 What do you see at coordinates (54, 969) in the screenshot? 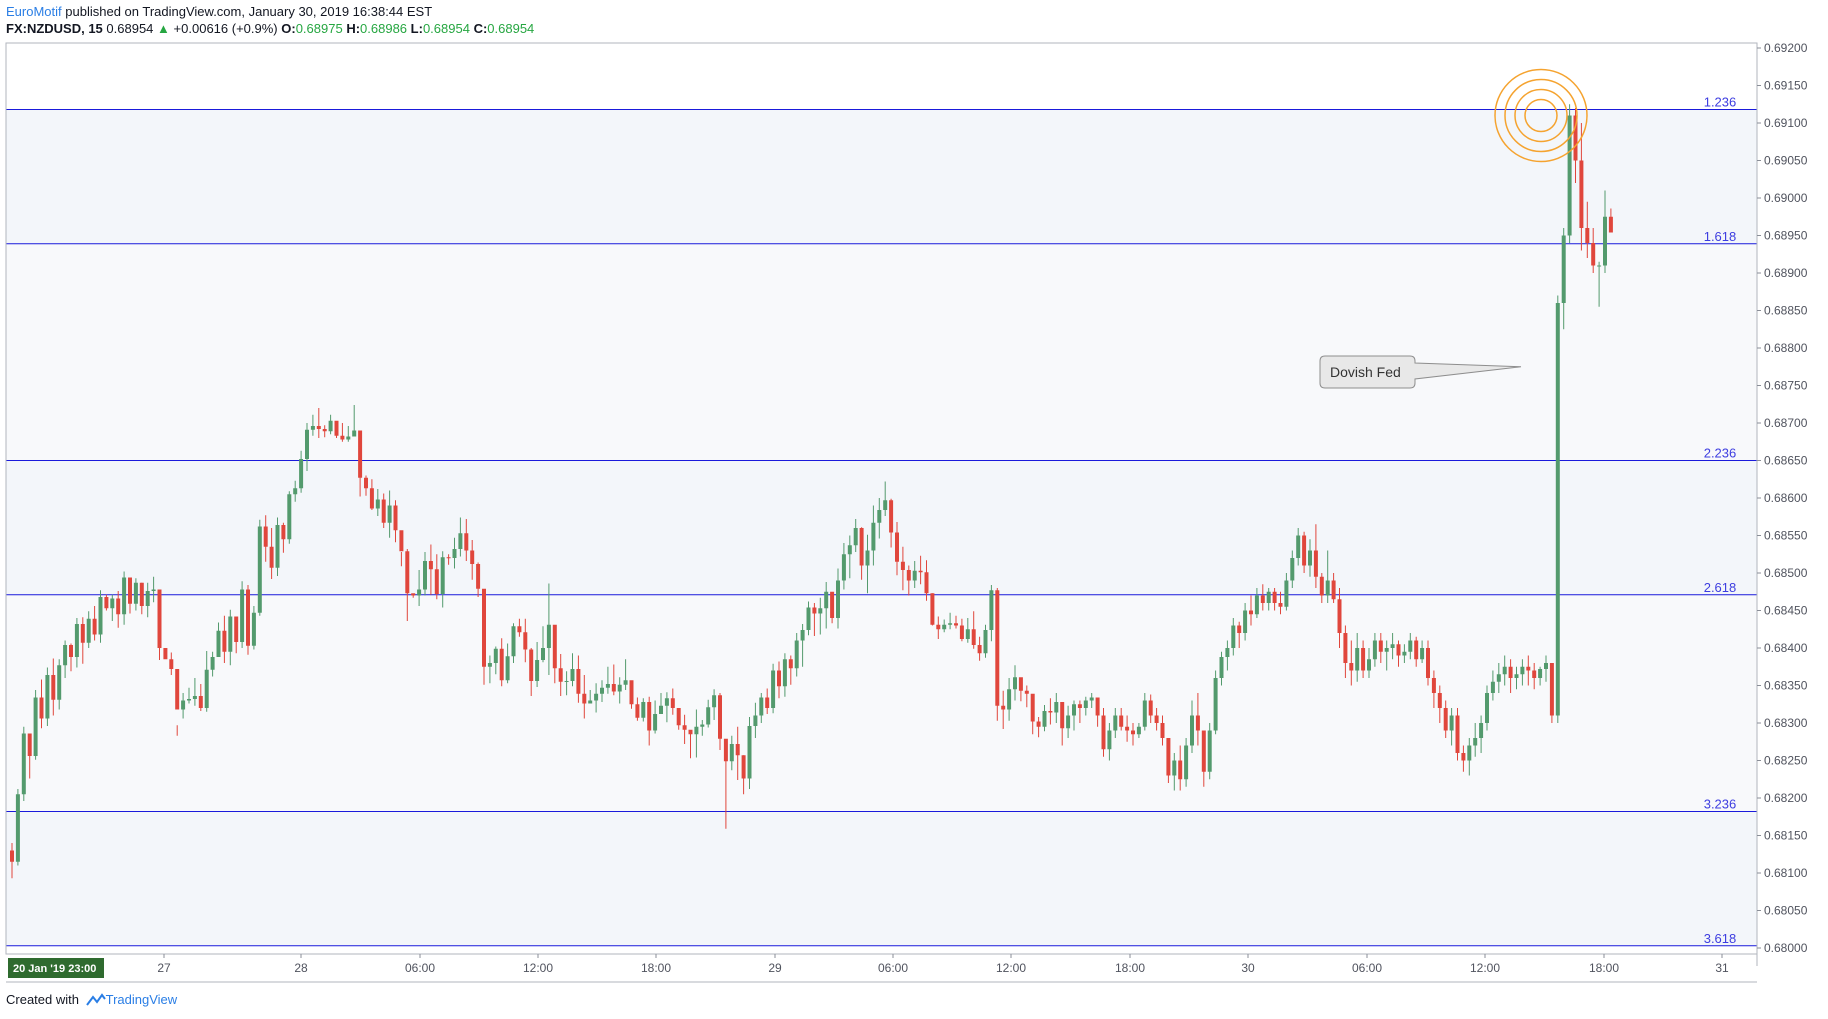
I see `time-badge-label: 20 Jan '19 23:00` at bounding box center [54, 969].